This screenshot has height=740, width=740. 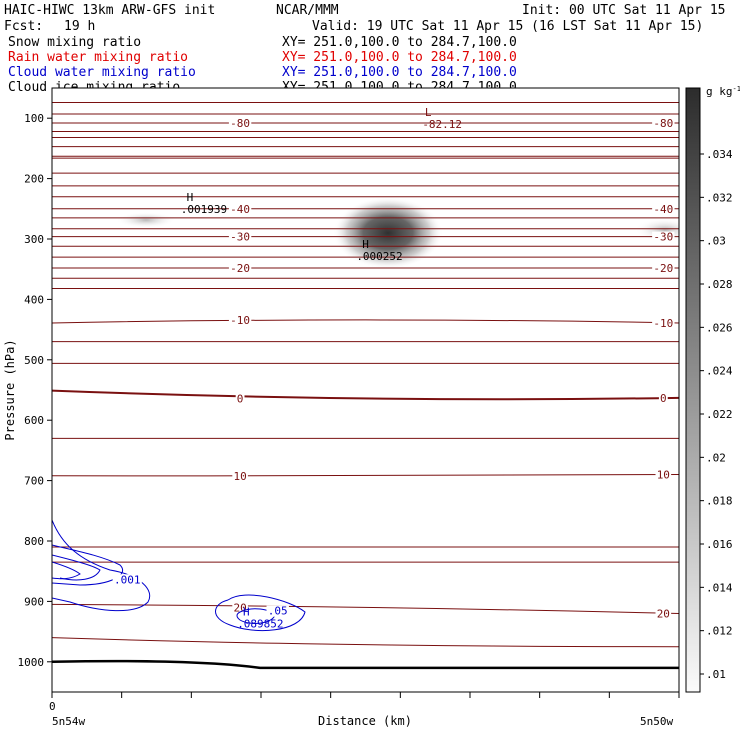 What do you see at coordinates (102, 72) in the screenshot?
I see `legend-name: Cloud water mixing ratio` at bounding box center [102, 72].